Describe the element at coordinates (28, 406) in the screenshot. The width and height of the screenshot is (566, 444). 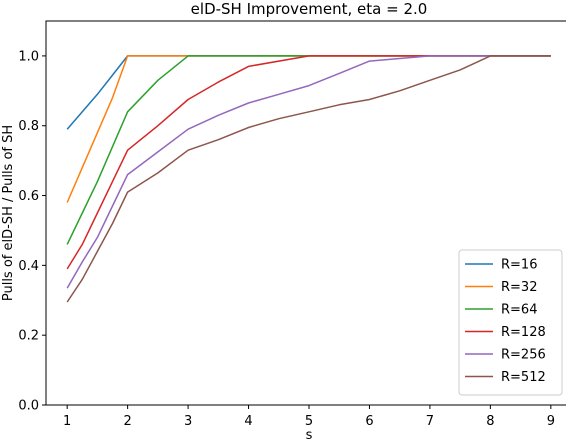
I see `y-tick-label: 0.0` at that location.